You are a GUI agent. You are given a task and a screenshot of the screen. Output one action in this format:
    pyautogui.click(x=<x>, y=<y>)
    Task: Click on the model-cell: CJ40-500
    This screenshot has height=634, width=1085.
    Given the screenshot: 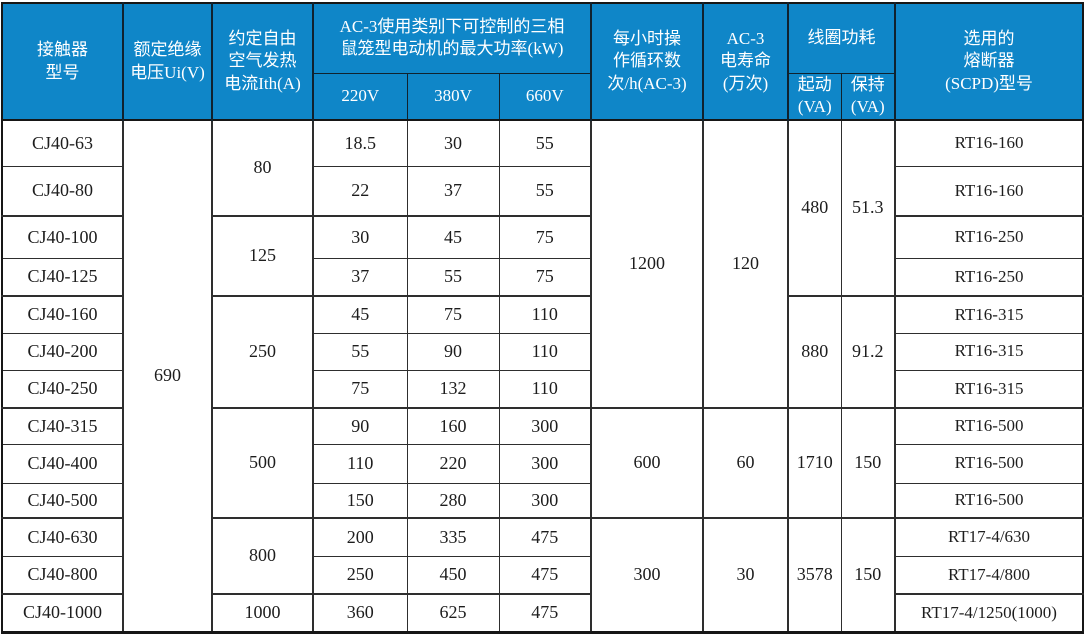 What is the action you would take?
    pyautogui.click(x=62, y=500)
    